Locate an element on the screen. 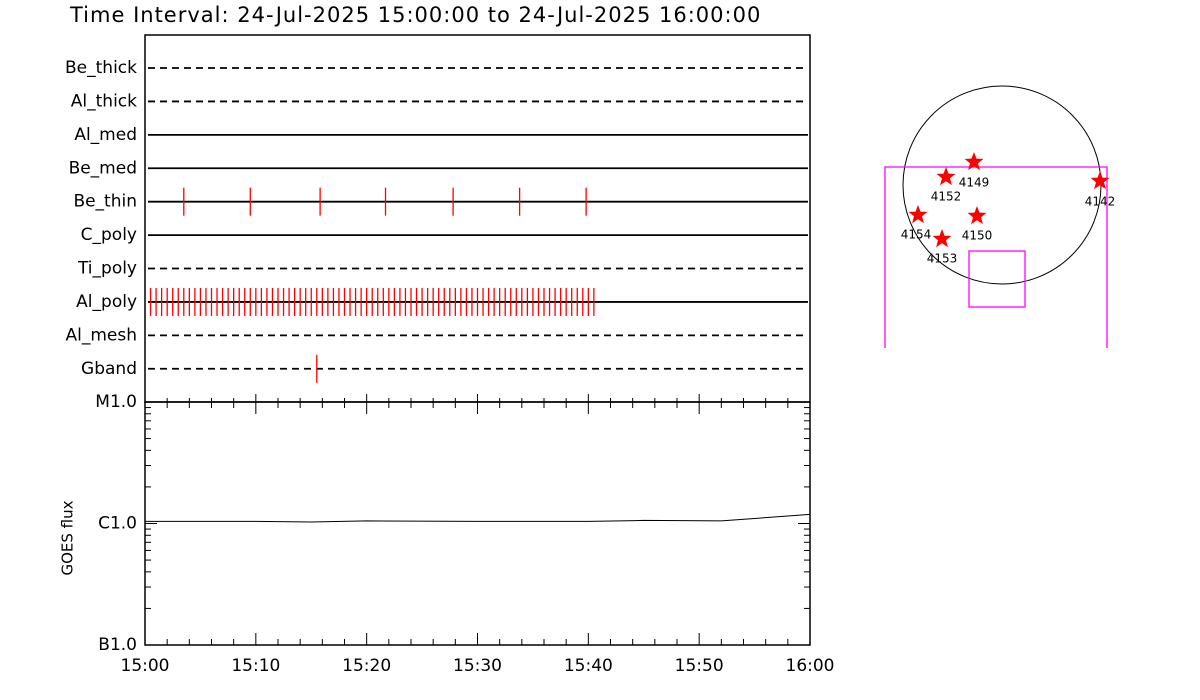  goes-line is located at coordinates (478, 518).